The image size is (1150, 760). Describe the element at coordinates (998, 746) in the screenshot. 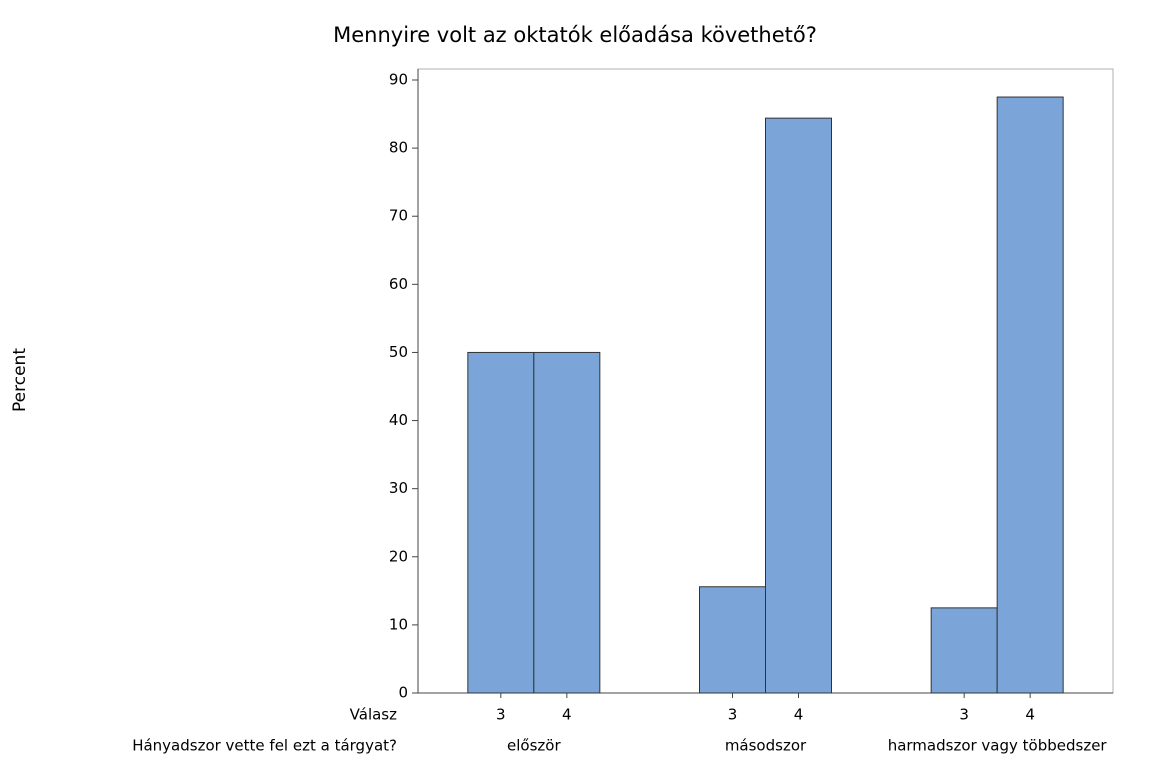

I see `x-group-label: harmadszor vagy többedszer` at that location.